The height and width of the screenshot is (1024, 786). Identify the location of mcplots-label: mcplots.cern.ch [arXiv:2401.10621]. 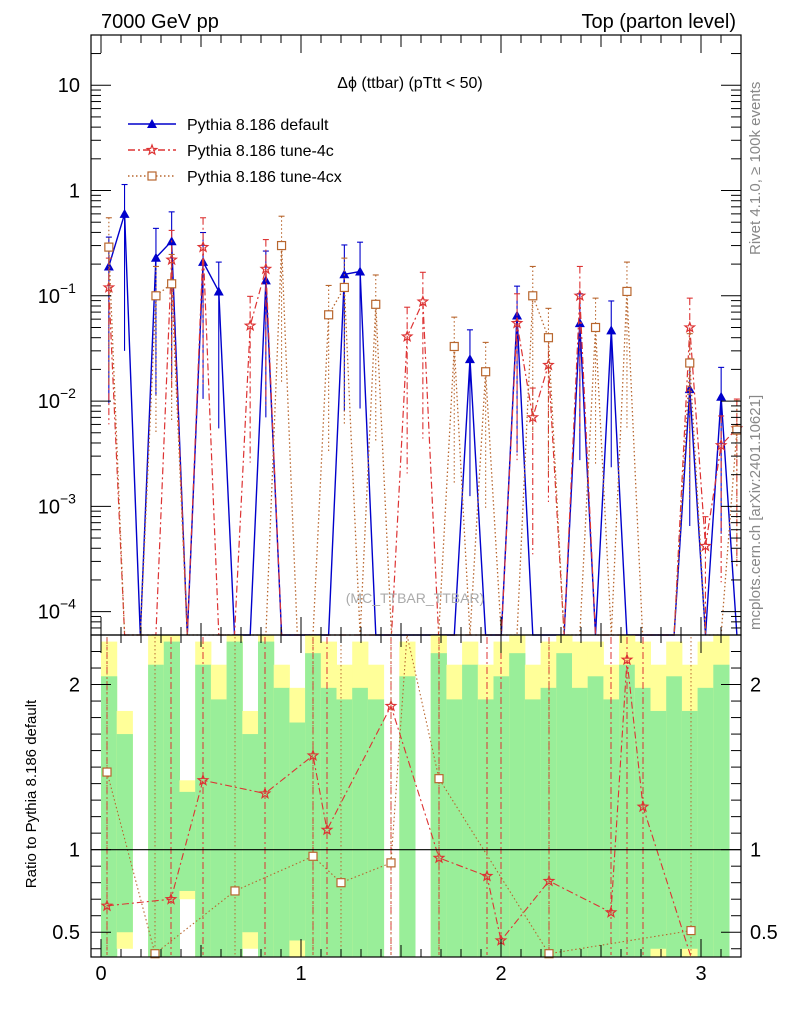
(755, 512).